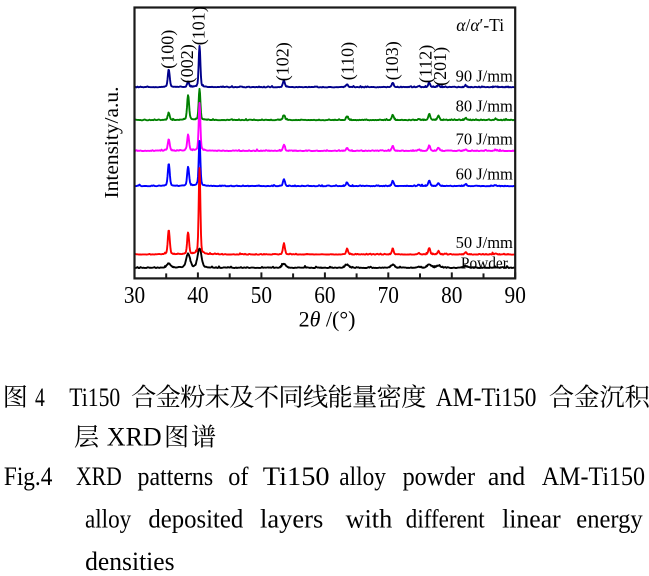 This screenshot has width=649, height=576. Describe the element at coordinates (515, 296) in the screenshot. I see `svg-text: 90` at that location.